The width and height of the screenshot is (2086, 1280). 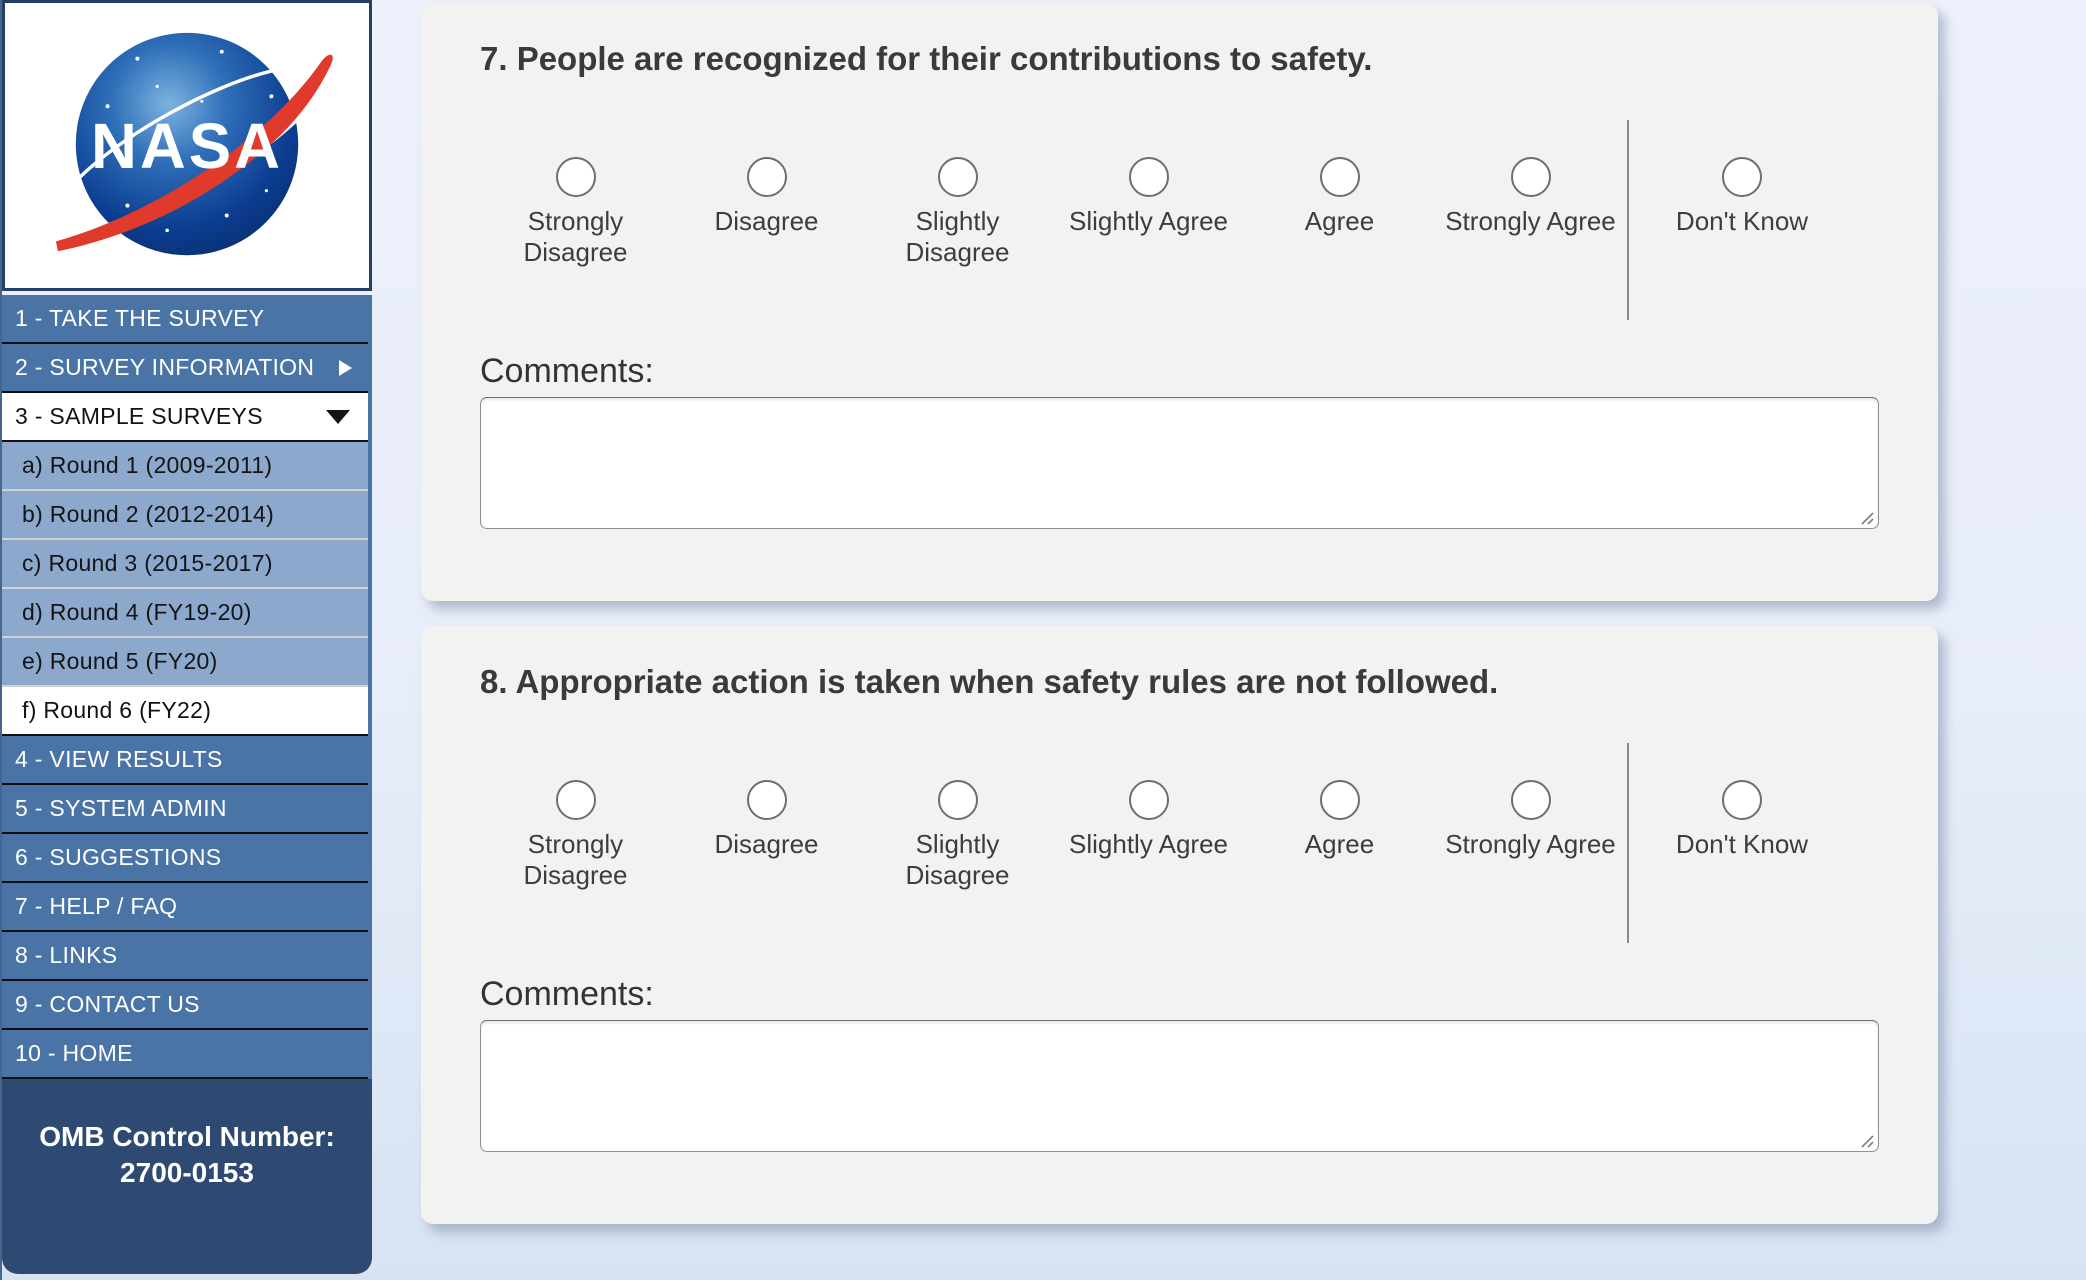 I want to click on option-q7-slightly-agree: Slightly Agree, so click(x=1148, y=197).